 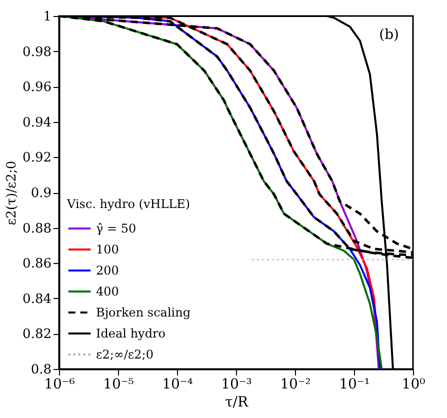 What do you see at coordinates (37, 334) in the screenshot?
I see `y-tick-label: 0.82` at bounding box center [37, 334].